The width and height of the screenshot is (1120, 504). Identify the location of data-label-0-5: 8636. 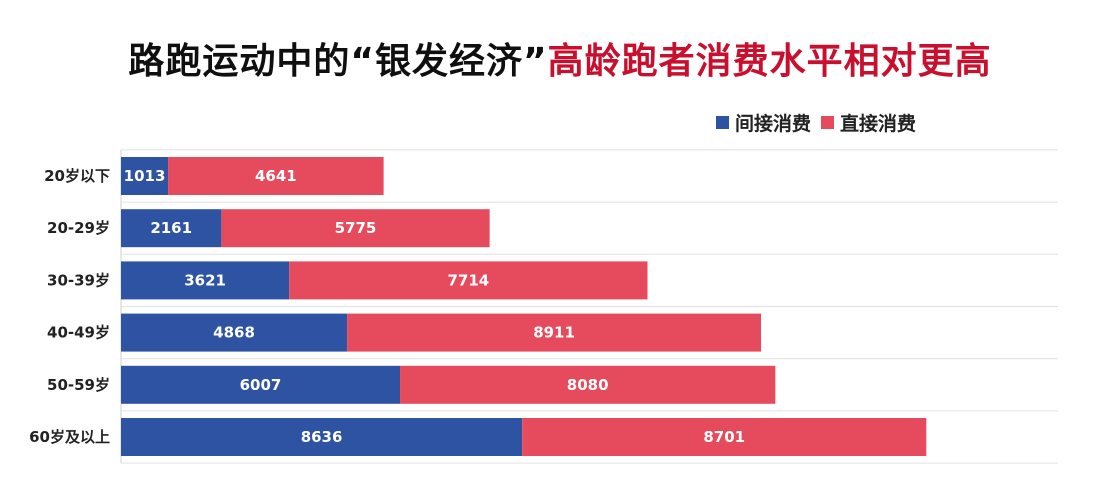
(322, 437).